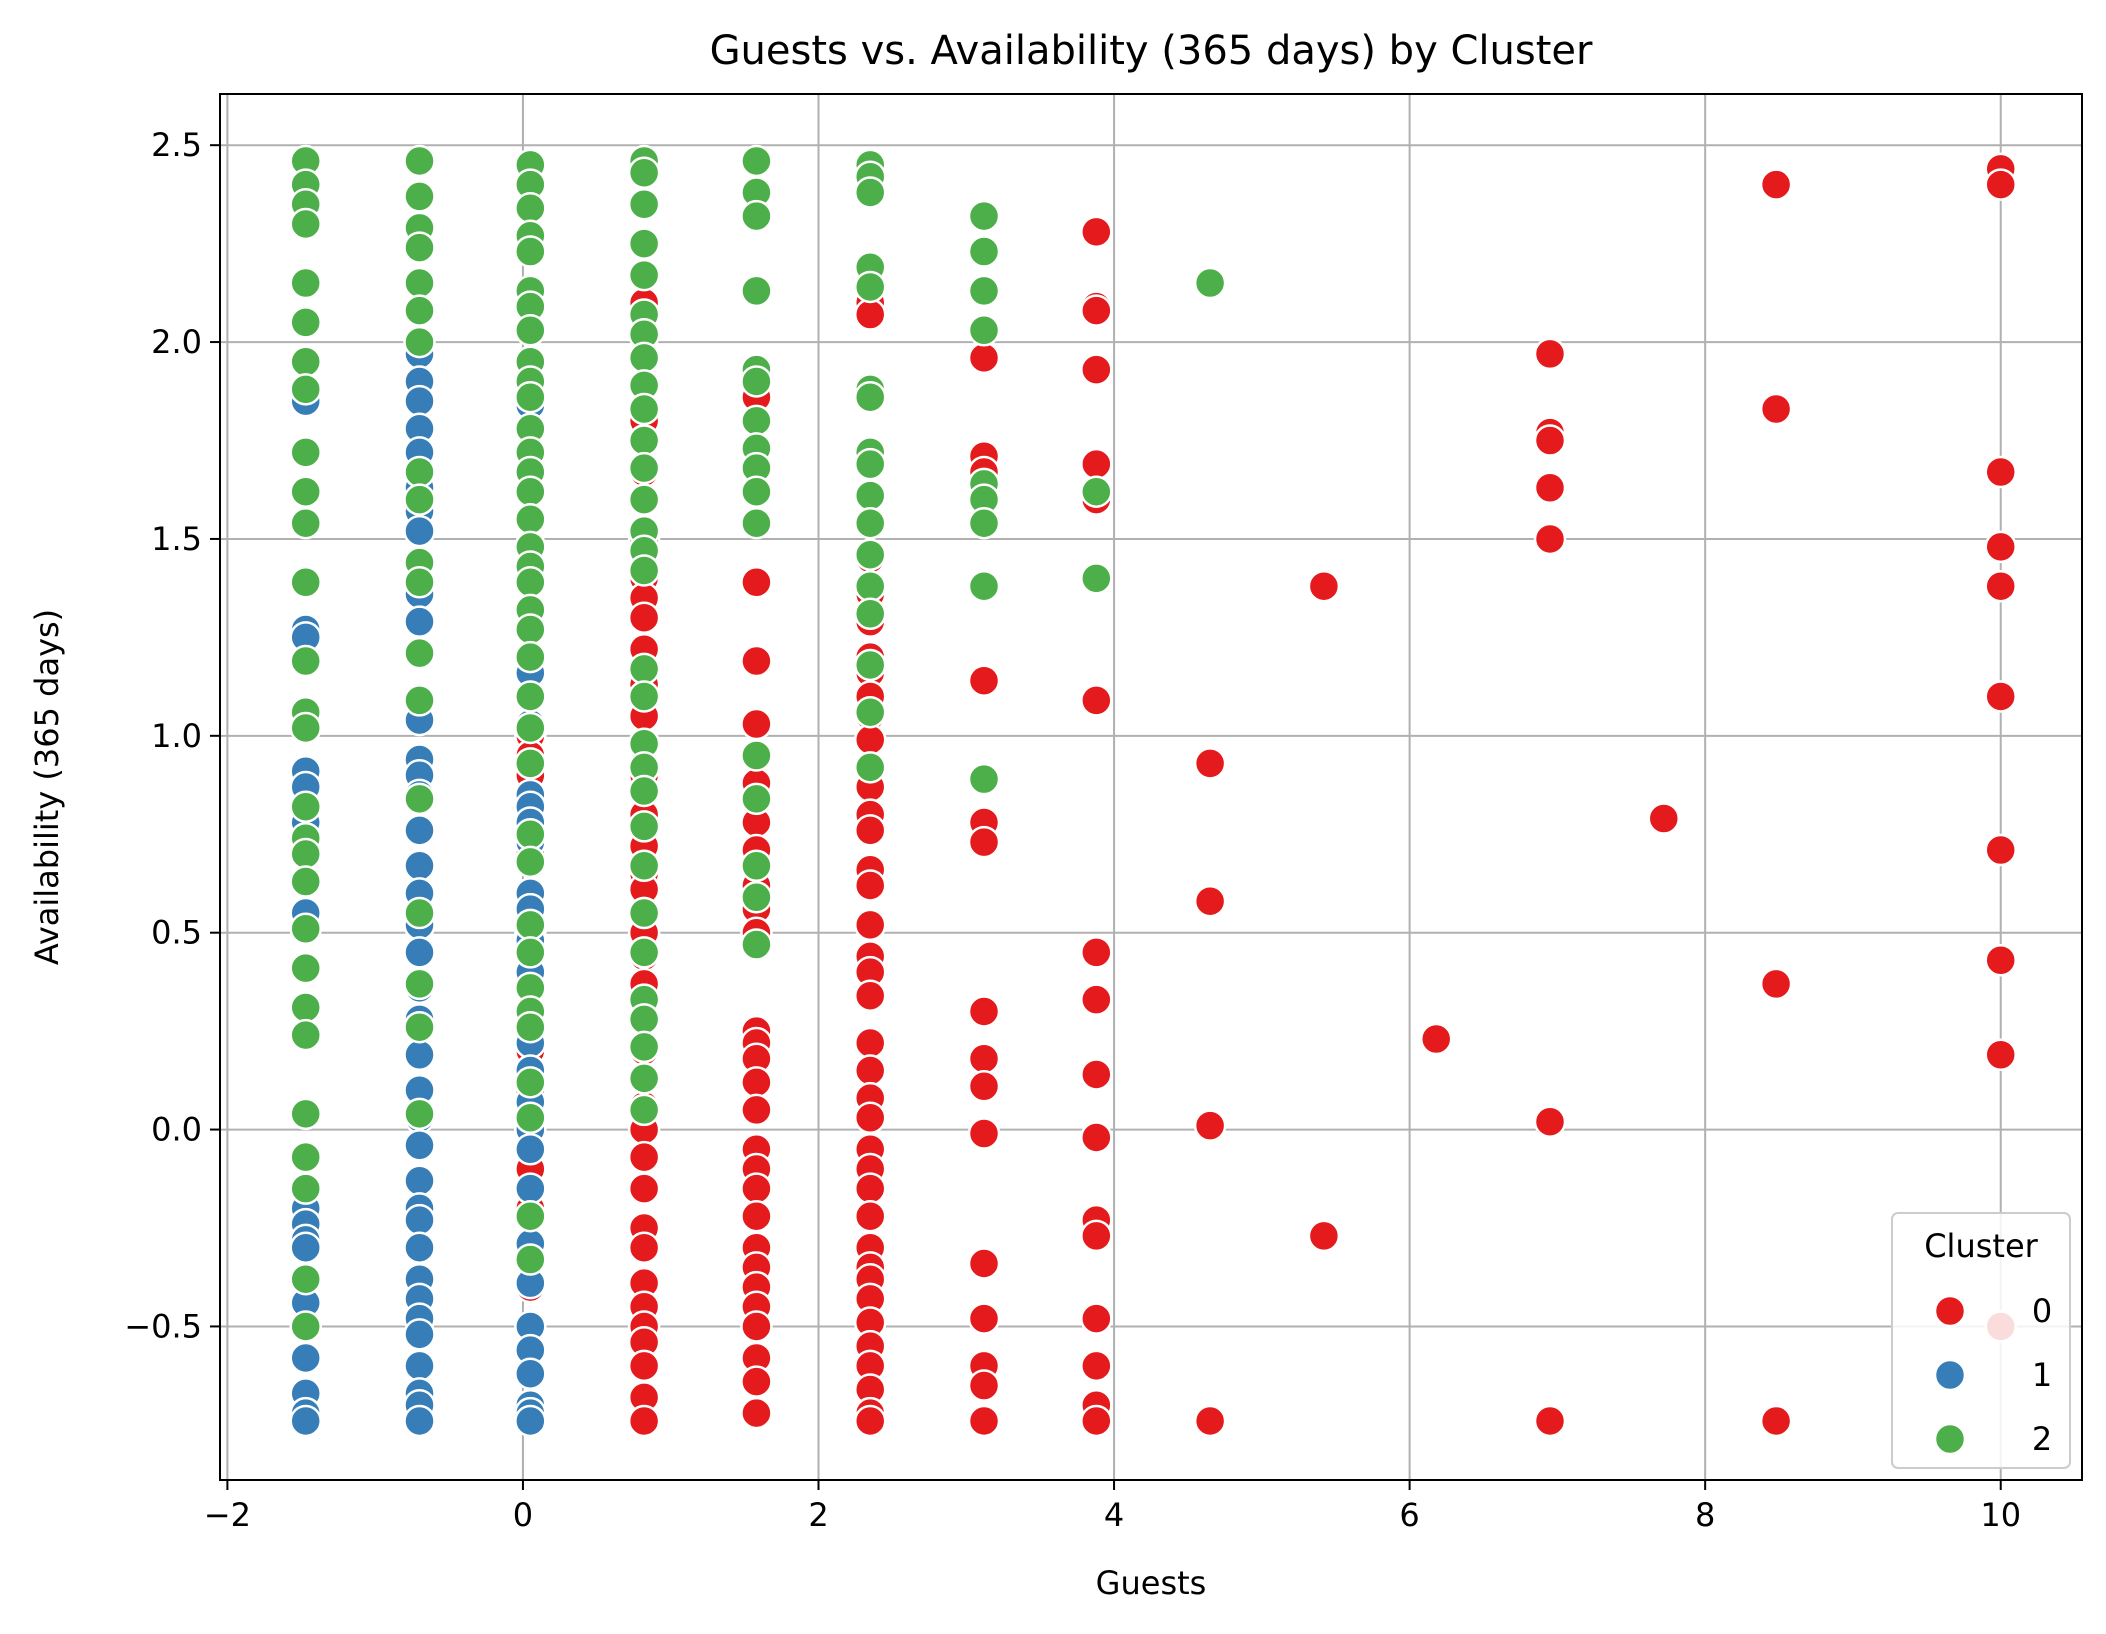 Image resolution: width=2106 pixels, height=1634 pixels. What do you see at coordinates (1151, 1583) in the screenshot?
I see `x-axis-label: Guests` at bounding box center [1151, 1583].